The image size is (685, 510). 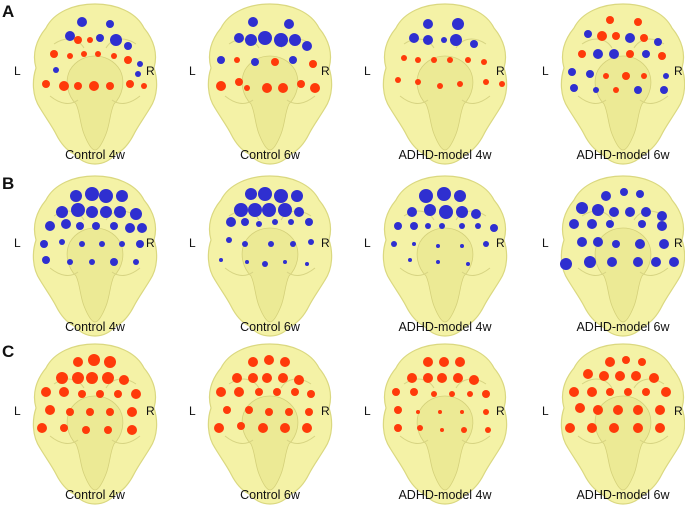 I want to click on row-letter-c: C, so click(x=8, y=351).